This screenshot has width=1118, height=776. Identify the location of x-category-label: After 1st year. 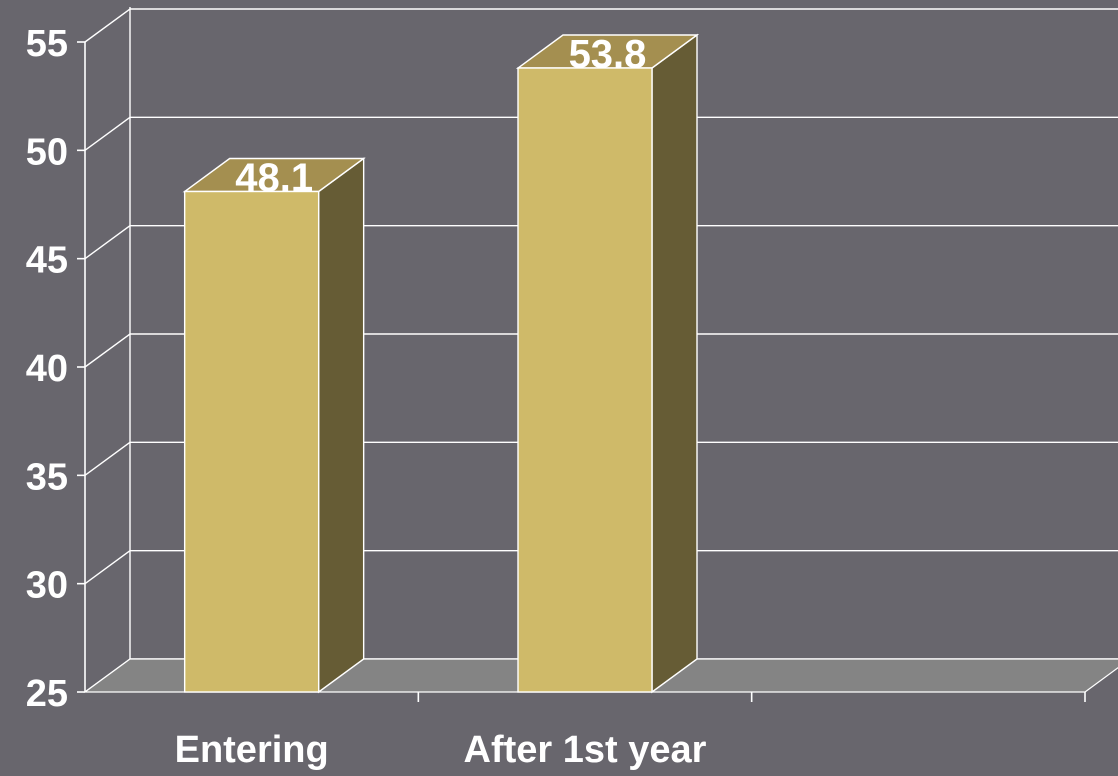
(585, 750).